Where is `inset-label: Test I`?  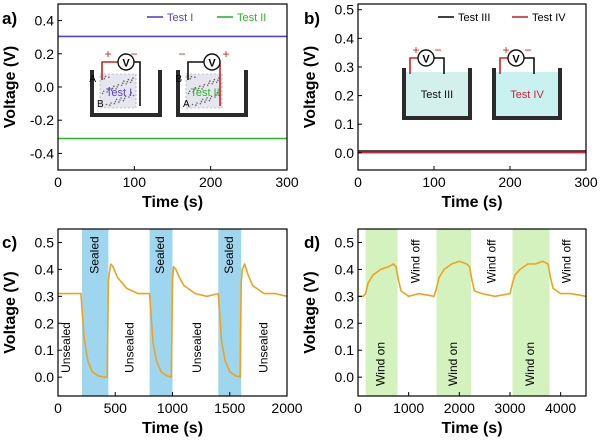
inset-label: Test I is located at coordinates (119, 93).